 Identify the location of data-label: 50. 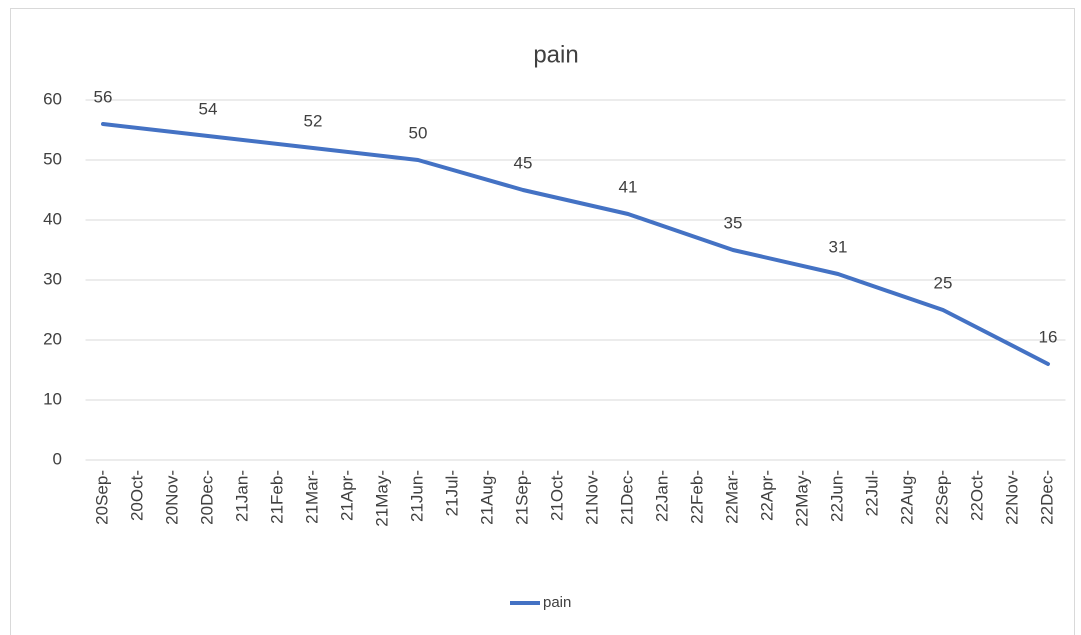
(418, 132).